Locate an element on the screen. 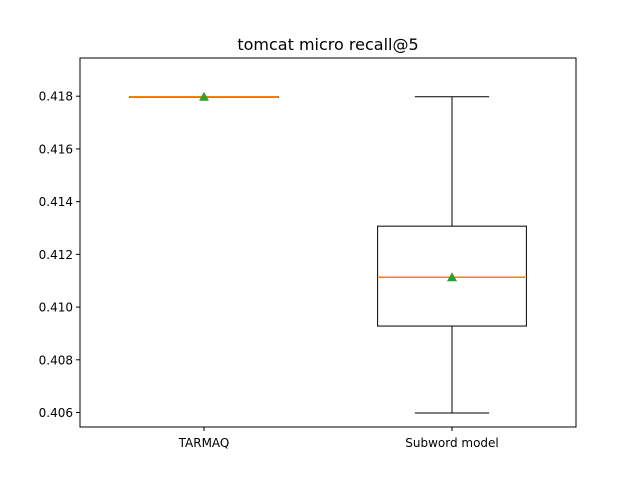  y-tick-label: 0.418 is located at coordinates (56, 97).